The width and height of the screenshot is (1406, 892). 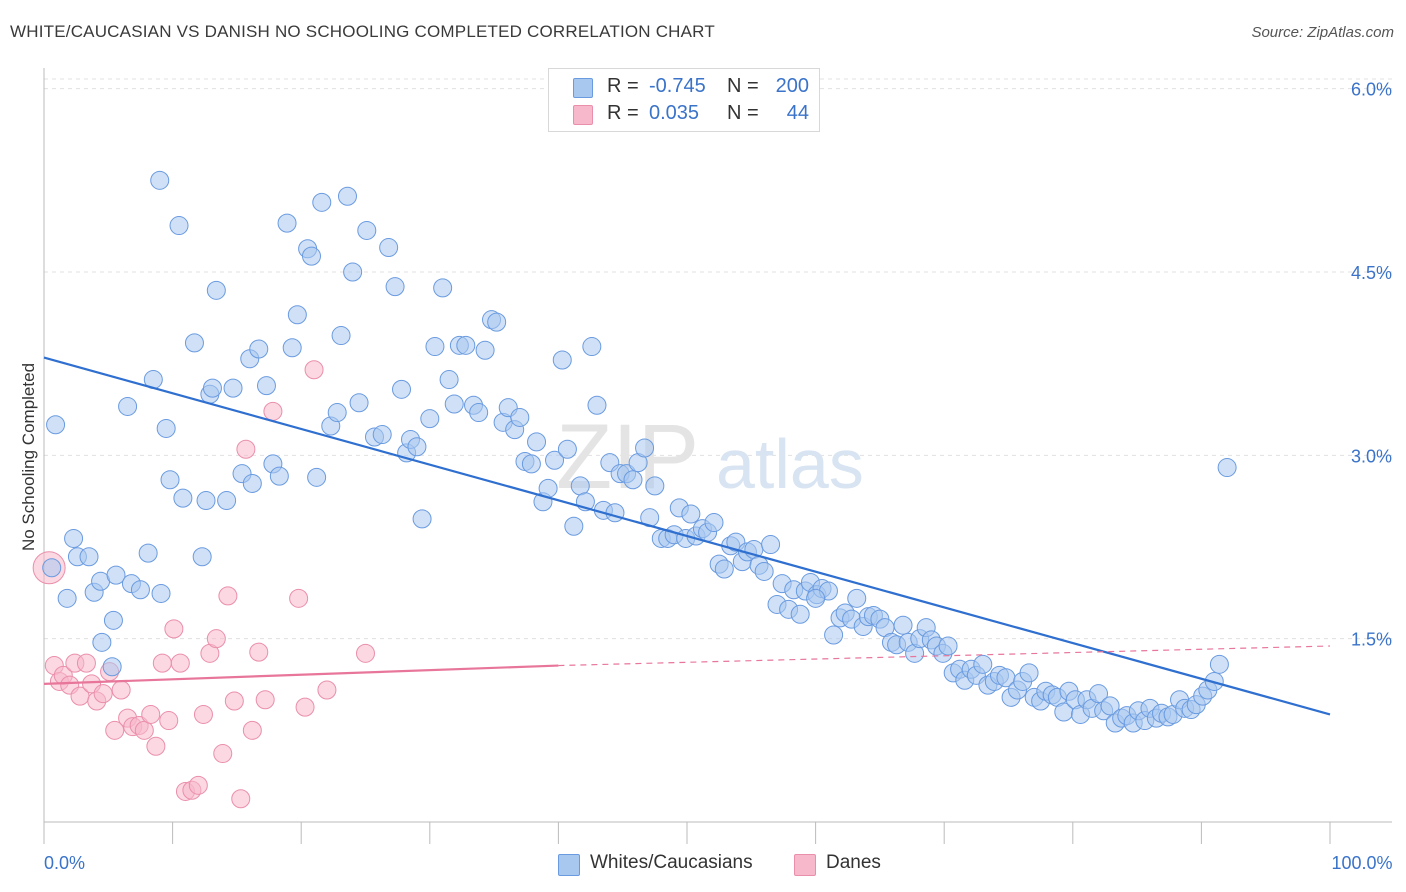 I want to click on x-tick-label: 0.0%, so click(x=64, y=863).